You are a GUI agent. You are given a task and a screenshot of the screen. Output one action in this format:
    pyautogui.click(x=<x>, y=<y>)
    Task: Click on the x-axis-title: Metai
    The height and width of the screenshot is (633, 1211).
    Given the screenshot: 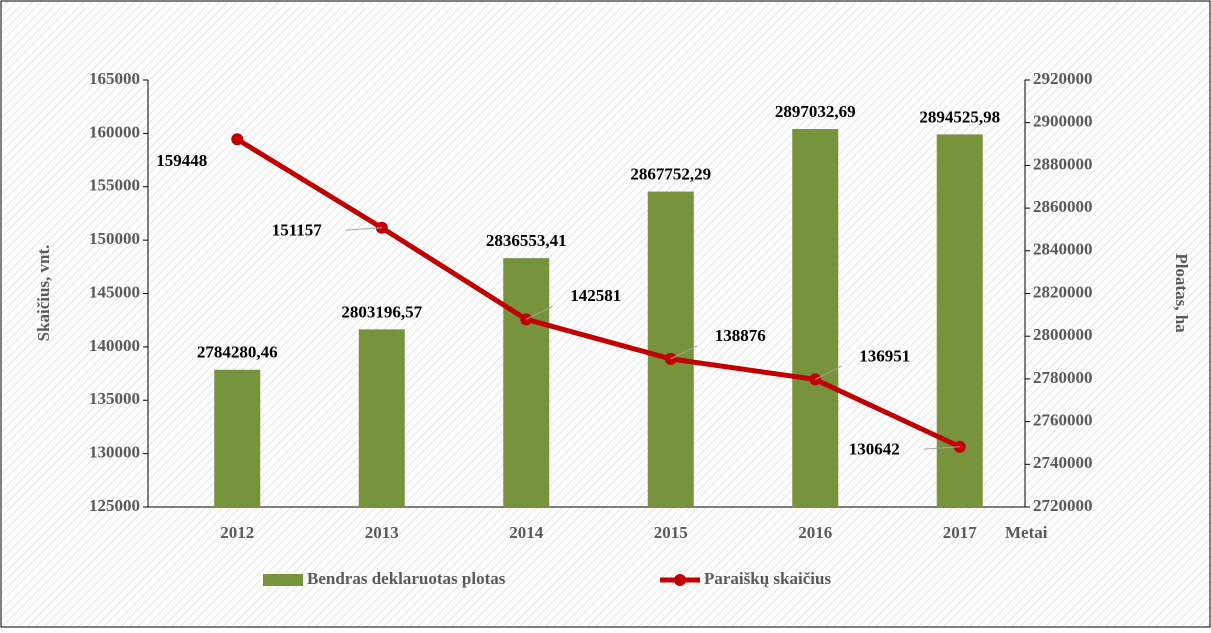 What is the action you would take?
    pyautogui.click(x=1026, y=532)
    